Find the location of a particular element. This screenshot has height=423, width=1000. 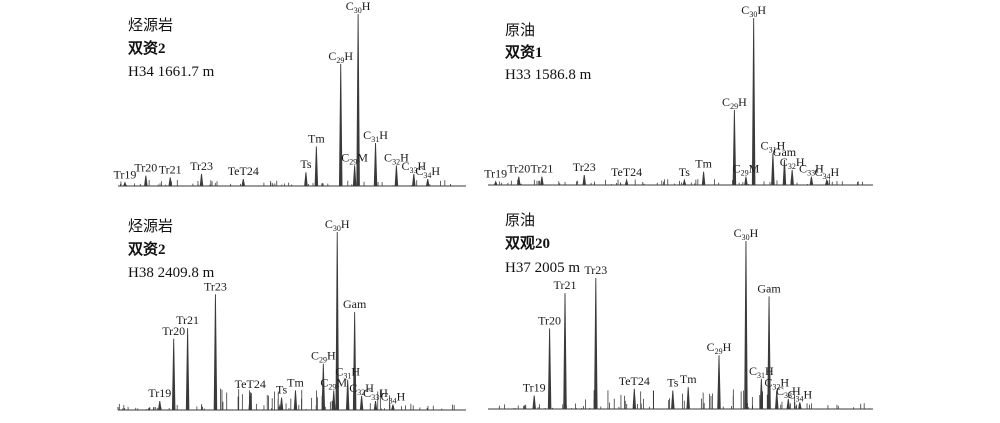

panel-header-depth: H37 2005 m is located at coordinates (542, 268).